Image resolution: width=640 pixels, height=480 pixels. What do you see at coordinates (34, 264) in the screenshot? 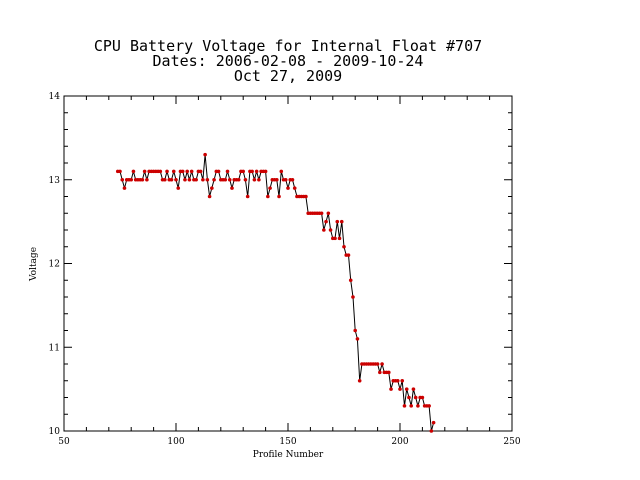
I see `y-axis-label: Voltage` at bounding box center [34, 264].